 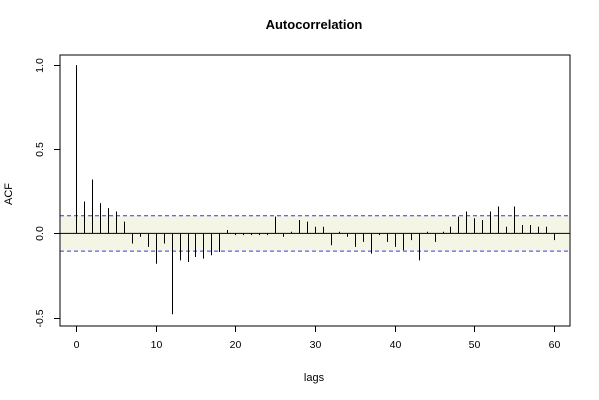 I want to click on confidence-band-layer, so click(x=315, y=233).